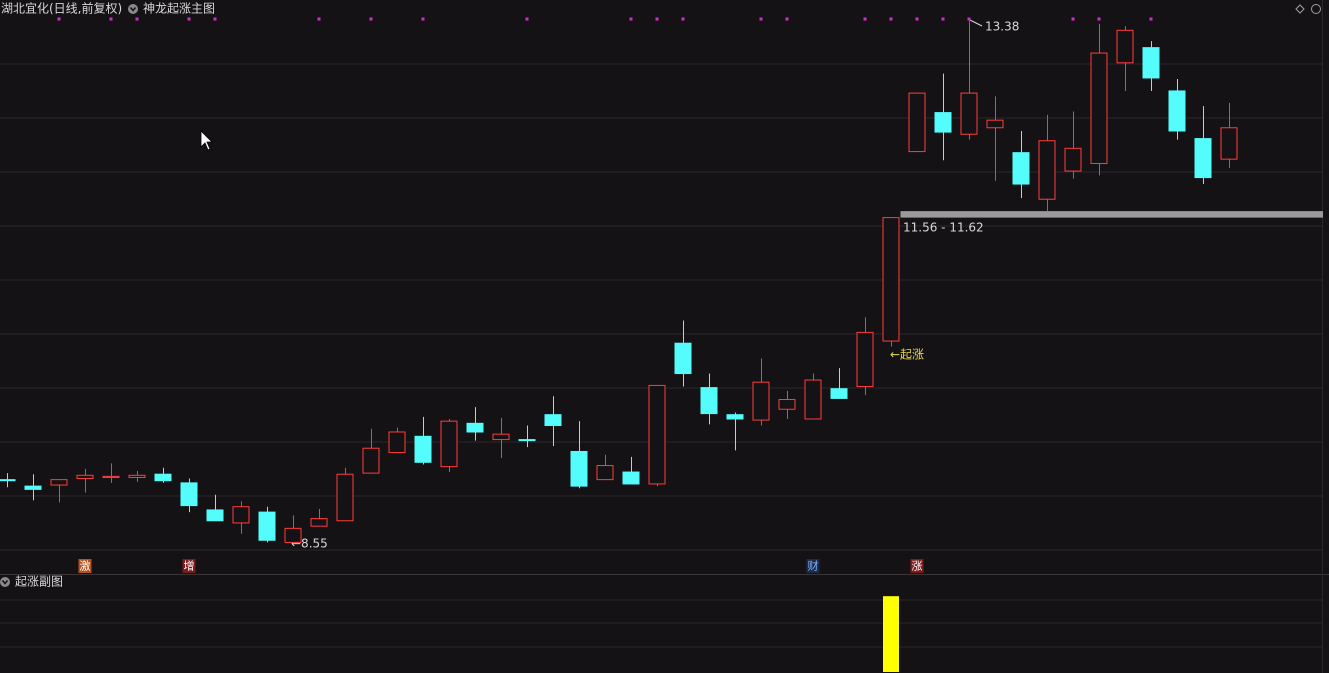  I want to click on settings-icon, so click(1300, 9).